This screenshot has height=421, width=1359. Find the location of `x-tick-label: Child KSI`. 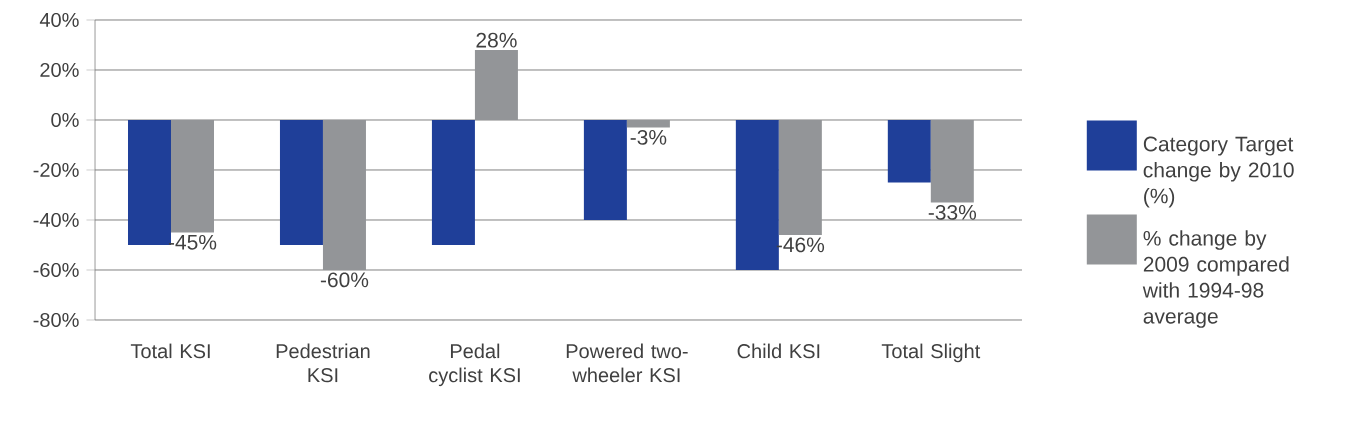

x-tick-label: Child KSI is located at coordinates (778, 351).